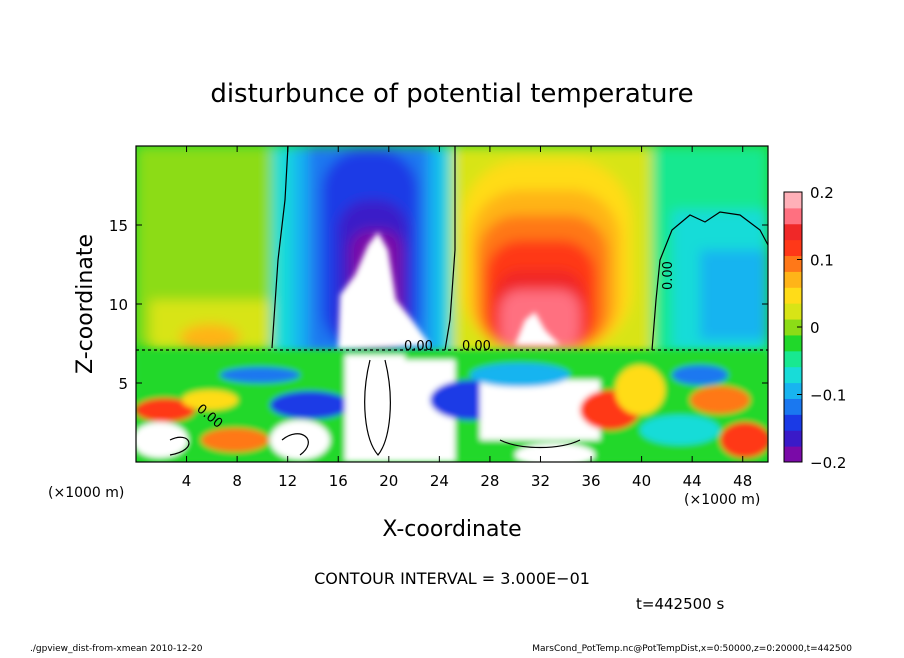 Image resolution: width=904 pixels, height=658 pixels. I want to click on x-unit-right: (×1000 m), so click(722, 500).